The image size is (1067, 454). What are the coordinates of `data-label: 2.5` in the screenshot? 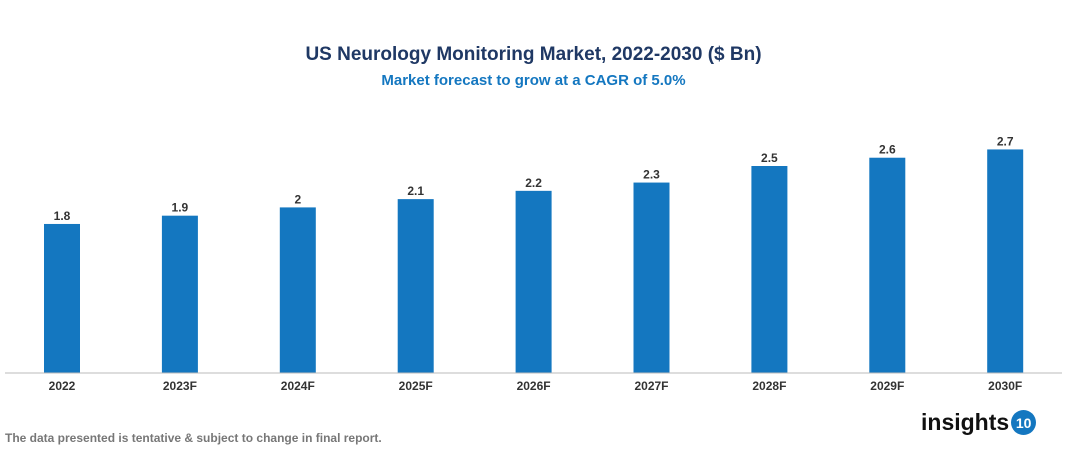 It's located at (769, 158).